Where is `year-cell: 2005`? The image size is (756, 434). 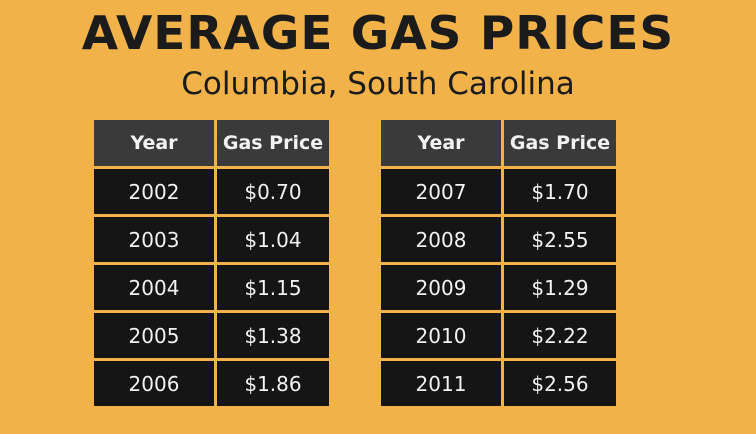
year-cell: 2005 is located at coordinates (154, 335).